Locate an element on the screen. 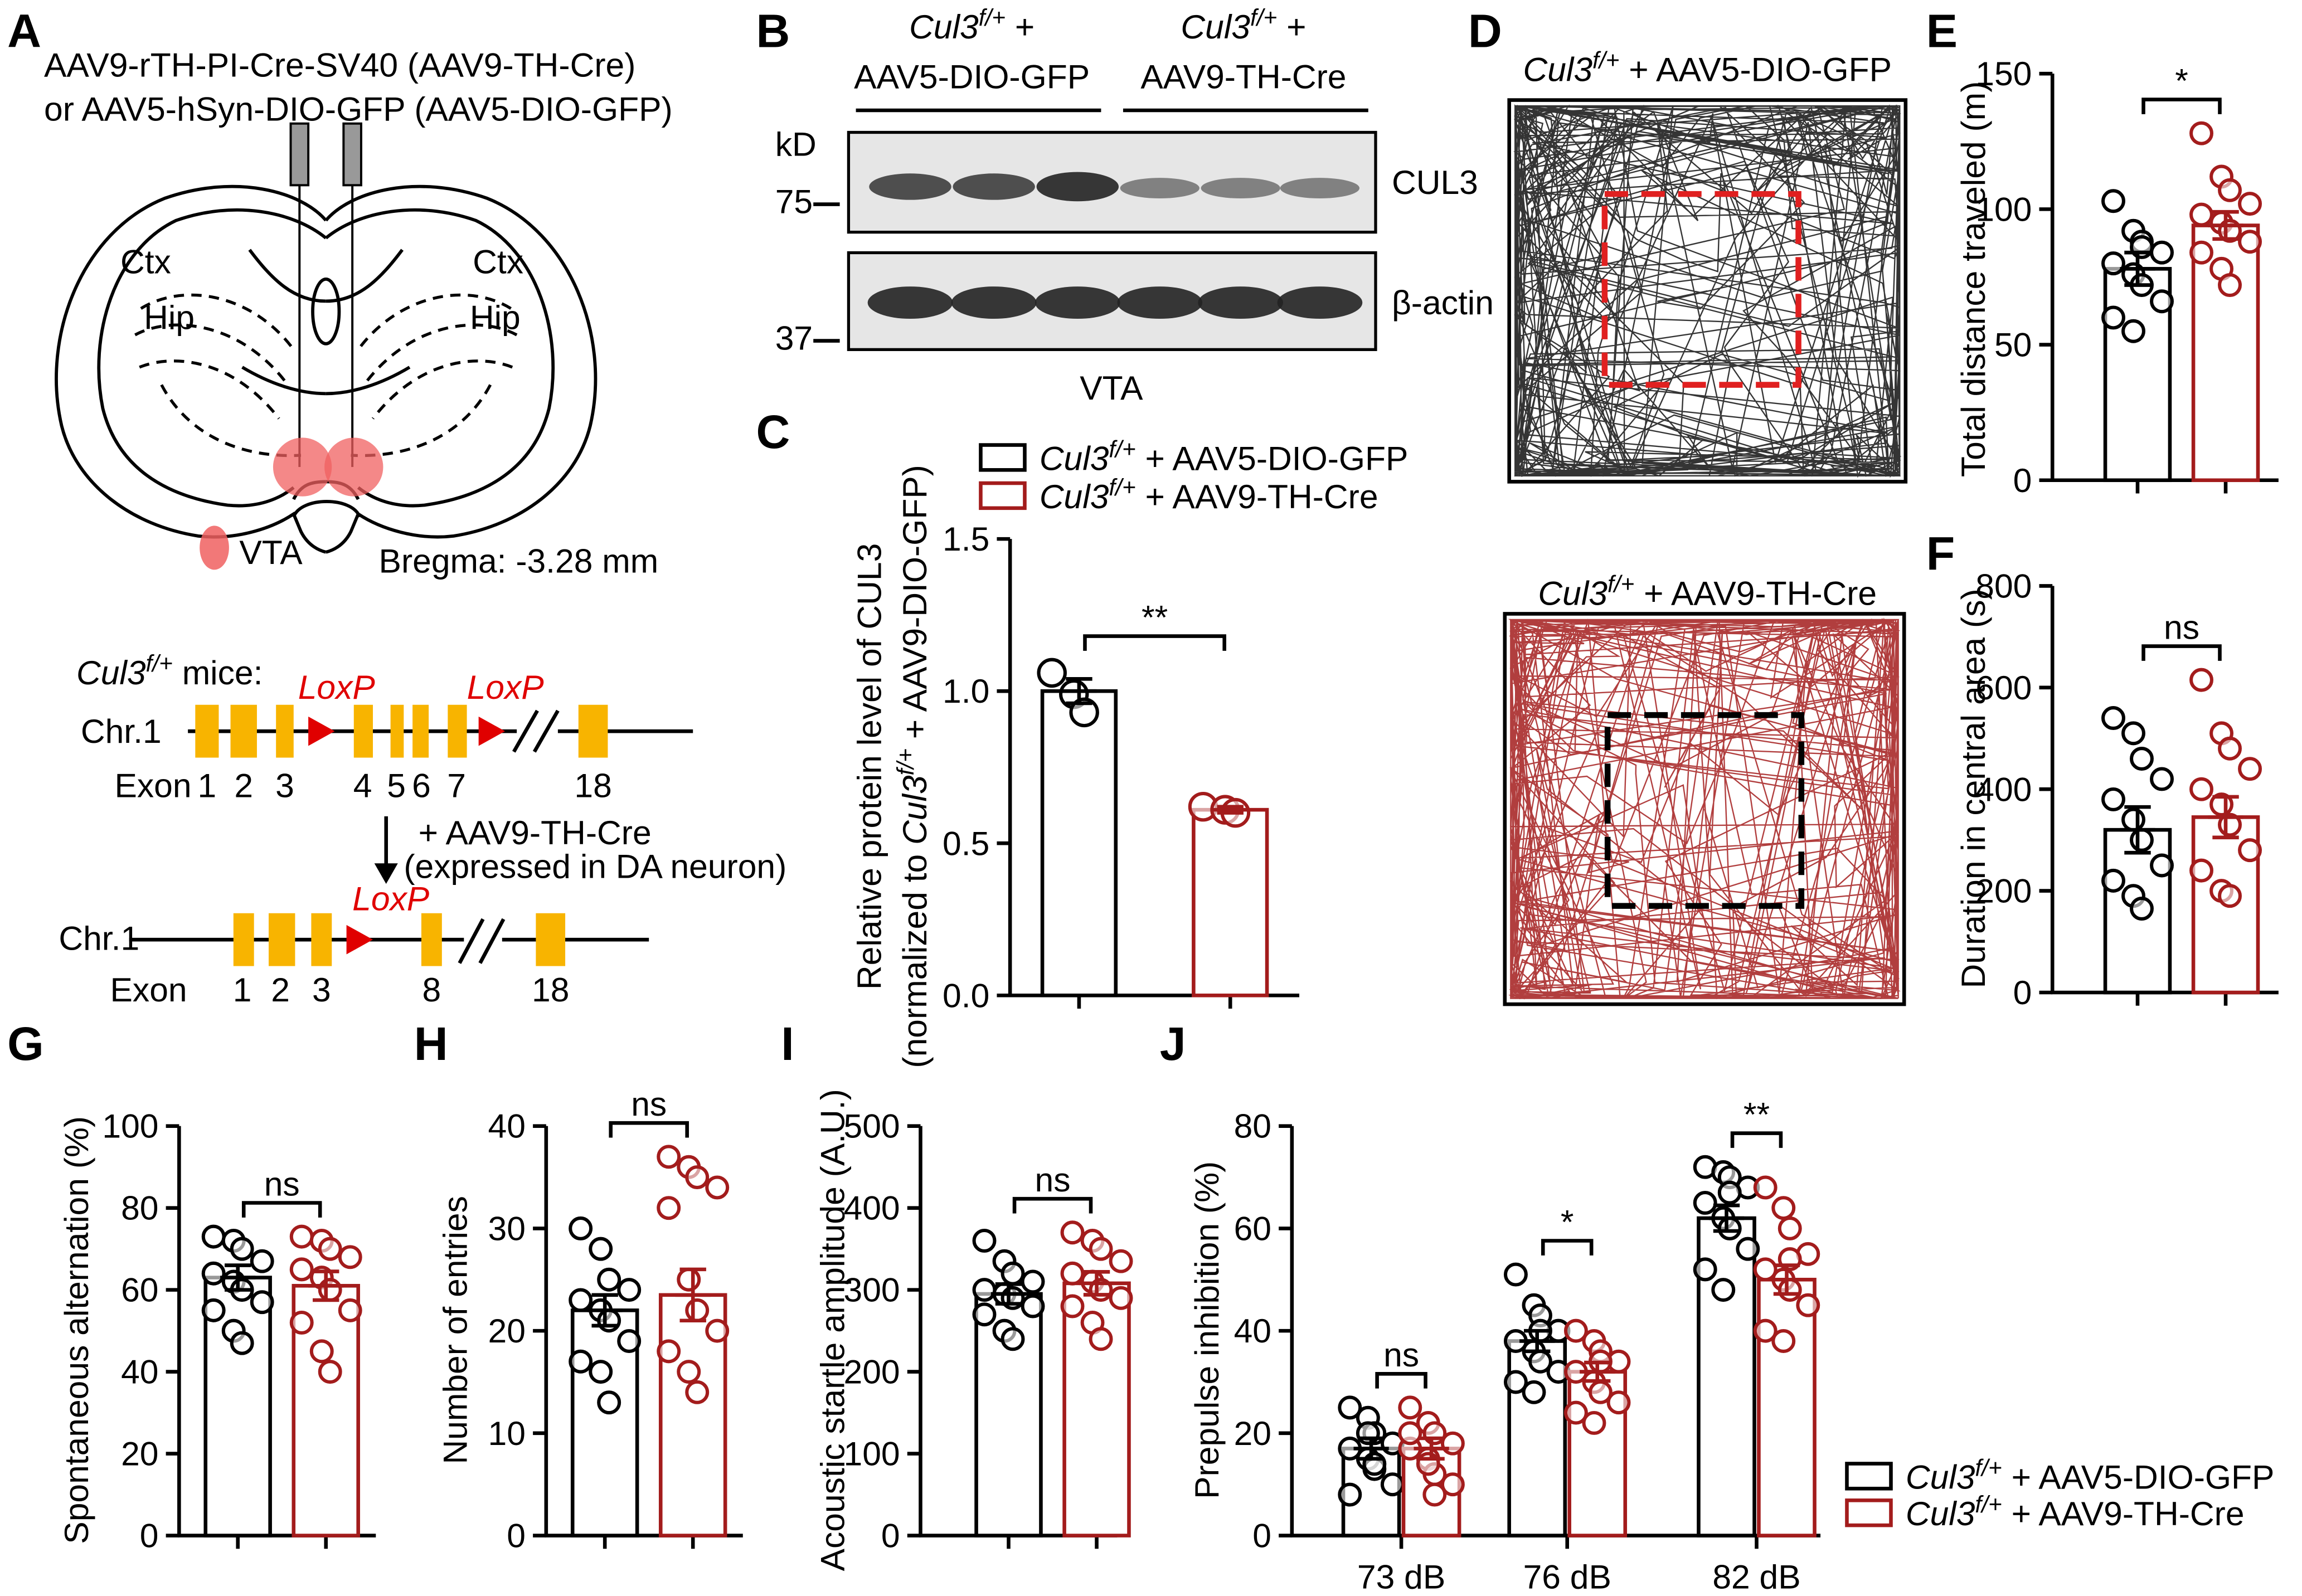  y-tick-label: 1.5 is located at coordinates (966, 539).